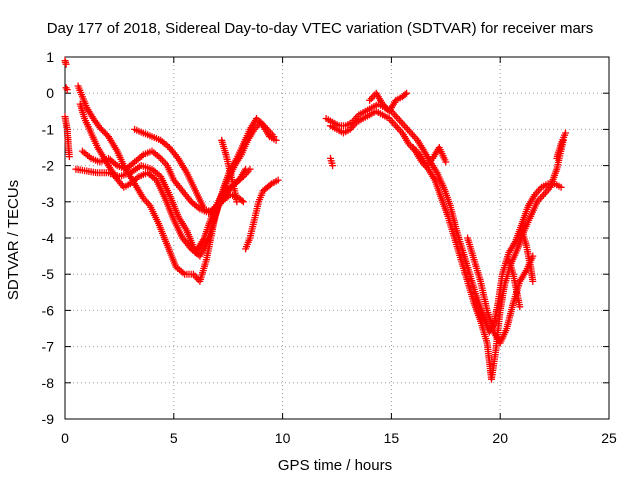 The image size is (640, 480). Describe the element at coordinates (50, 93) in the screenshot. I see `y-tick-label: 0` at that location.